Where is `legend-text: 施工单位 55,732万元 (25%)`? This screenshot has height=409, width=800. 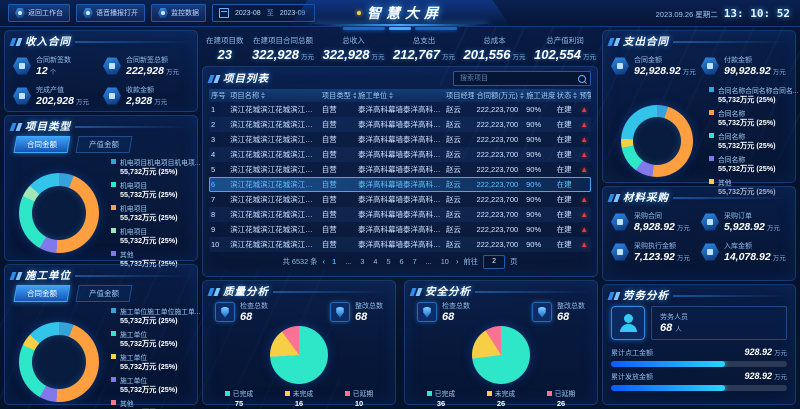
legend-text: 施工单位 55,732万元 (25%) is located at coordinates (149, 385).